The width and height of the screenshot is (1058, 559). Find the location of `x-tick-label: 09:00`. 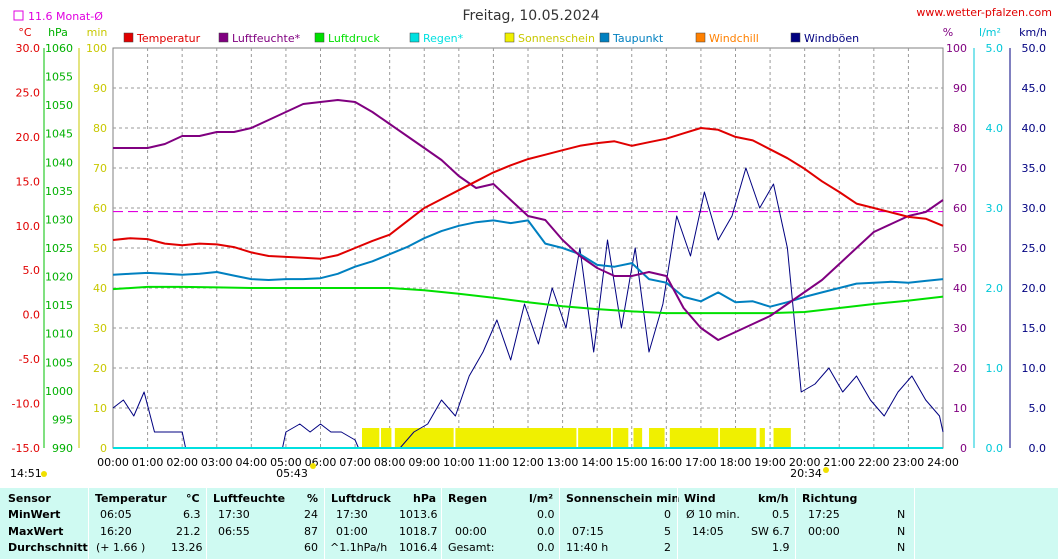

x-tick-label: 09:00 is located at coordinates (424, 462).